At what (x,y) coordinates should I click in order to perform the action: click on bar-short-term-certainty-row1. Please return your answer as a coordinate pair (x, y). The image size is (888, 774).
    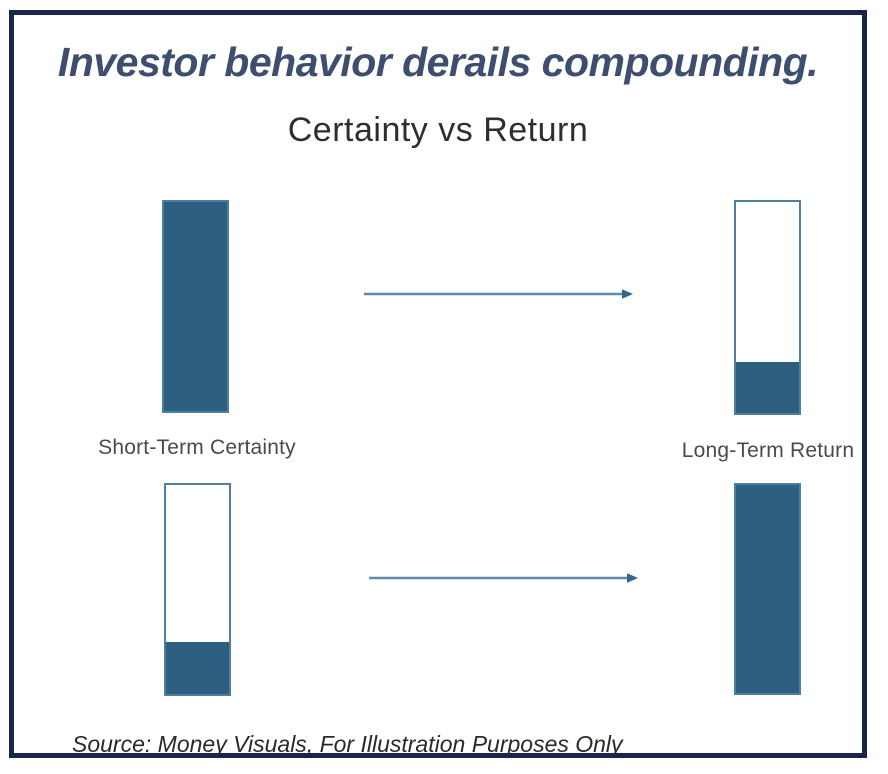
    Looking at the image, I should click on (195, 306).